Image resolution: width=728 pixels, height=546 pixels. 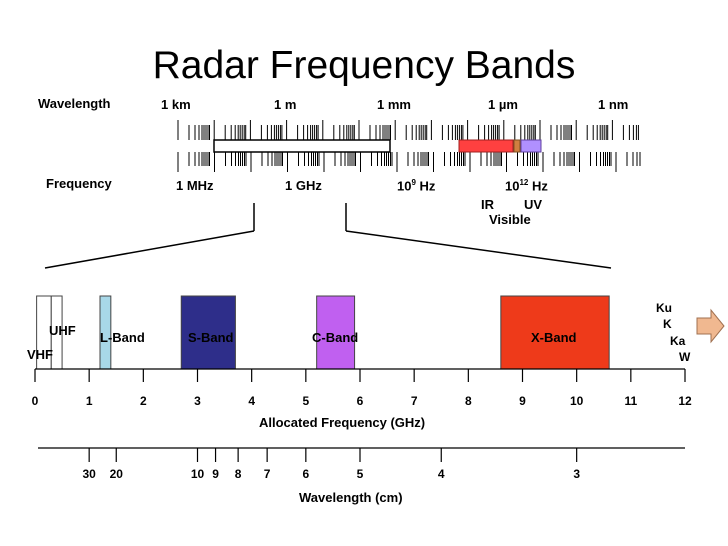 I want to click on page-title: Radar Frequency Bands, so click(x=364, y=65).